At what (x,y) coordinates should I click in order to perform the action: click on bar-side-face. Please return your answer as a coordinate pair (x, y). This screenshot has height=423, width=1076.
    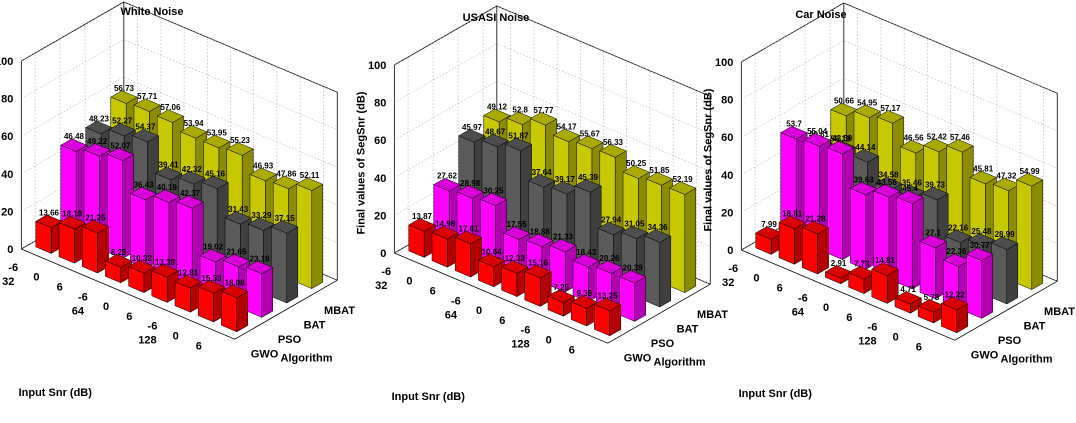
    Looking at the image, I should click on (267, 292).